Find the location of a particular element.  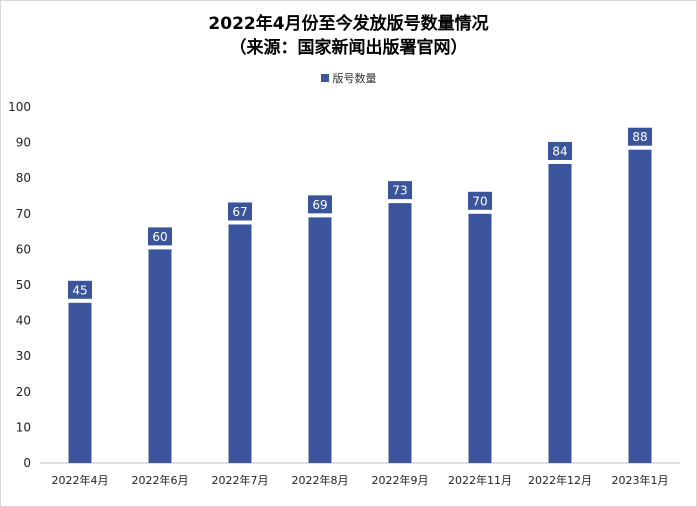

x-tick-label: 2022年12月 is located at coordinates (560, 480).